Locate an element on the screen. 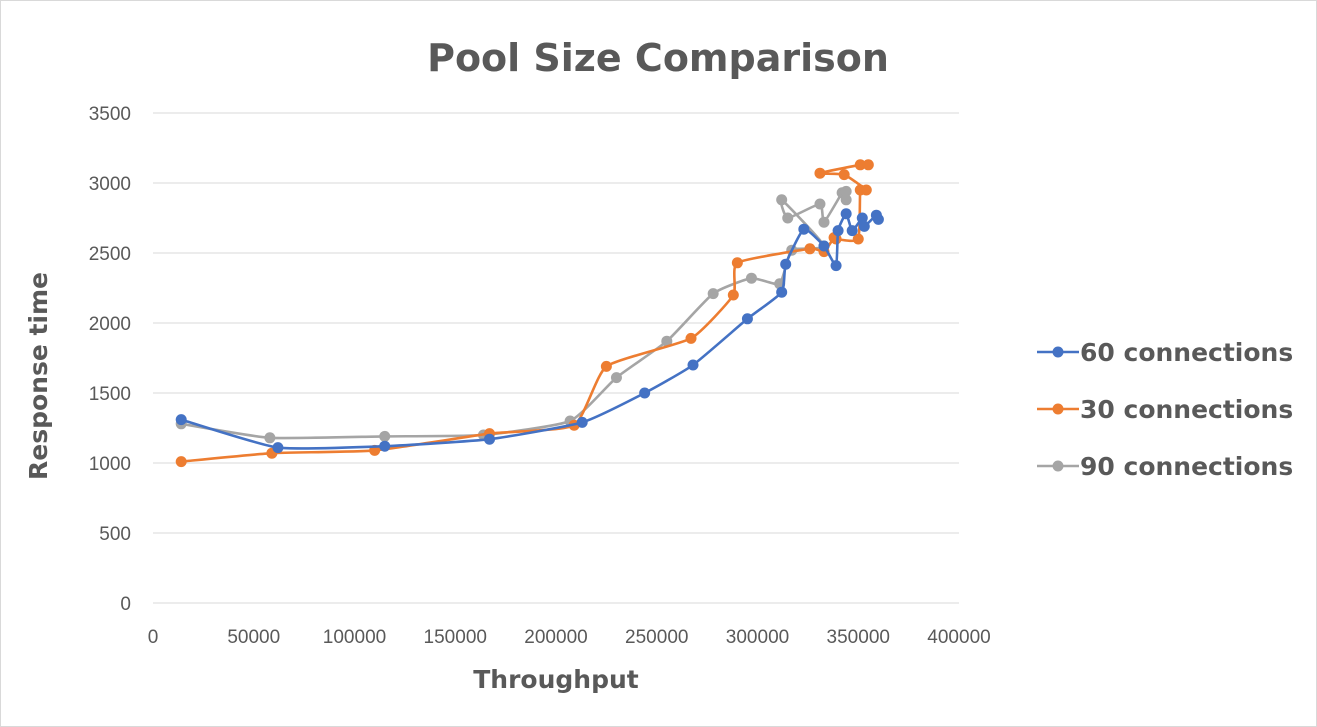 The height and width of the screenshot is (727, 1317). y-tick-label: 2000 is located at coordinates (110, 324).